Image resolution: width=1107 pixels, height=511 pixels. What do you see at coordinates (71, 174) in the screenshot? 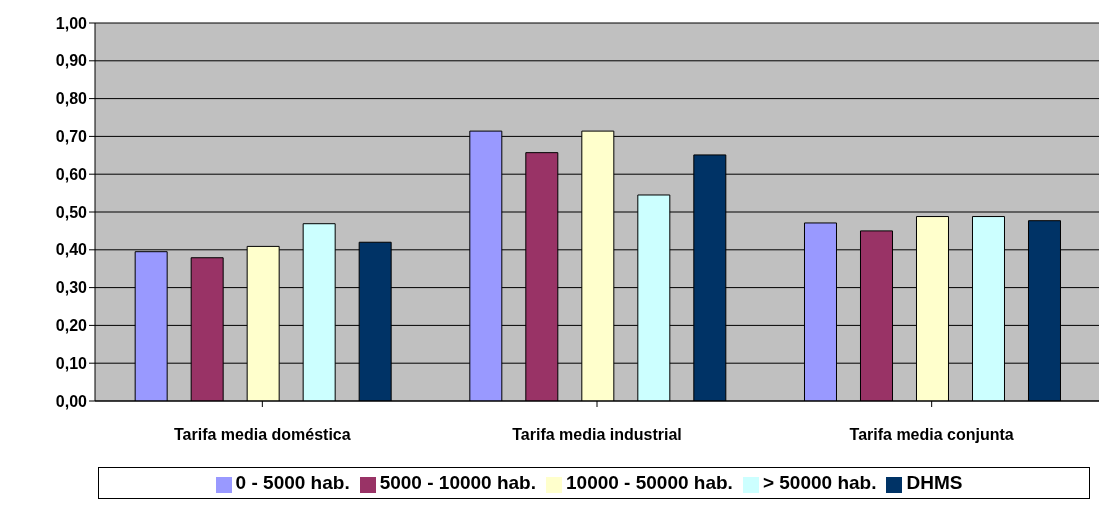
I see `y-tick-label: 0,60` at bounding box center [71, 174].